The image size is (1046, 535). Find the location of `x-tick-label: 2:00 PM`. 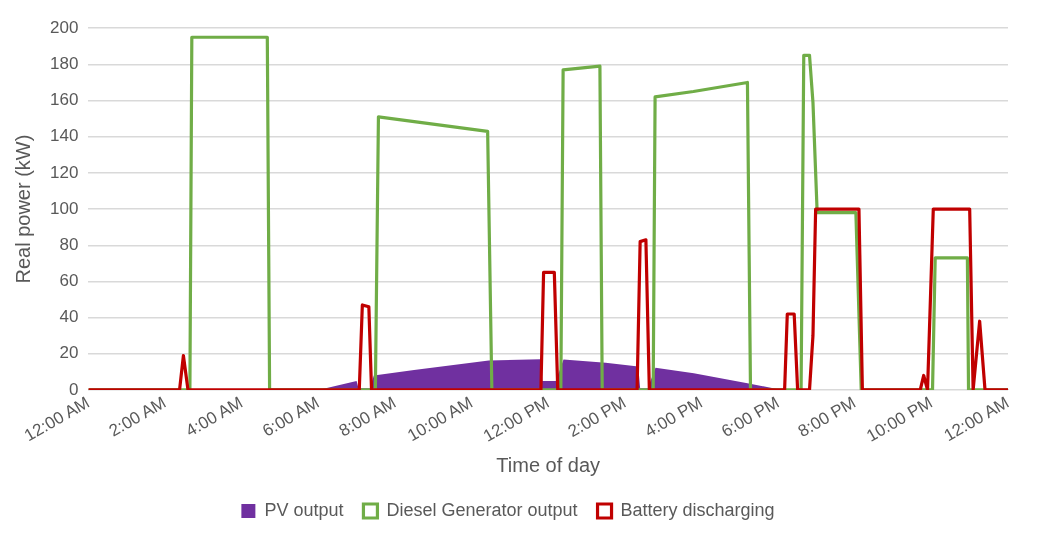

x-tick-label: 2:00 PM is located at coordinates (597, 416).